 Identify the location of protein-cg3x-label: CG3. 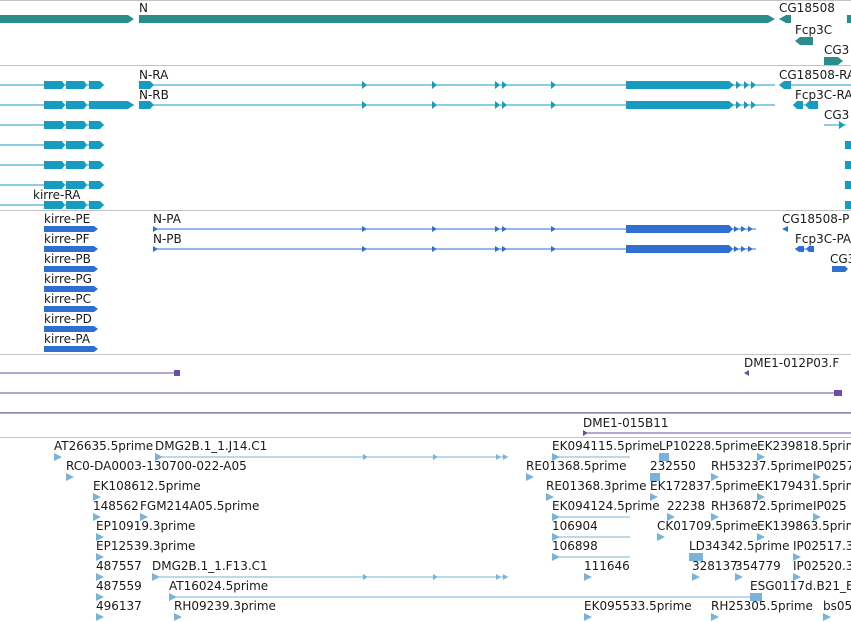
(840, 259).